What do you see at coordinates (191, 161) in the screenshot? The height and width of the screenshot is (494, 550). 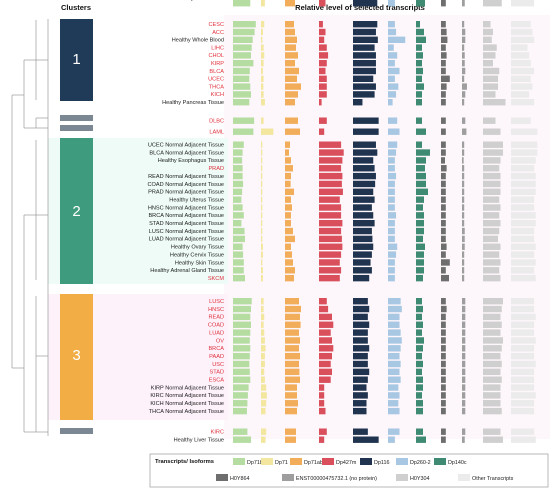 I see `row-label: Healthy Esophagus Tissue` at bounding box center [191, 161].